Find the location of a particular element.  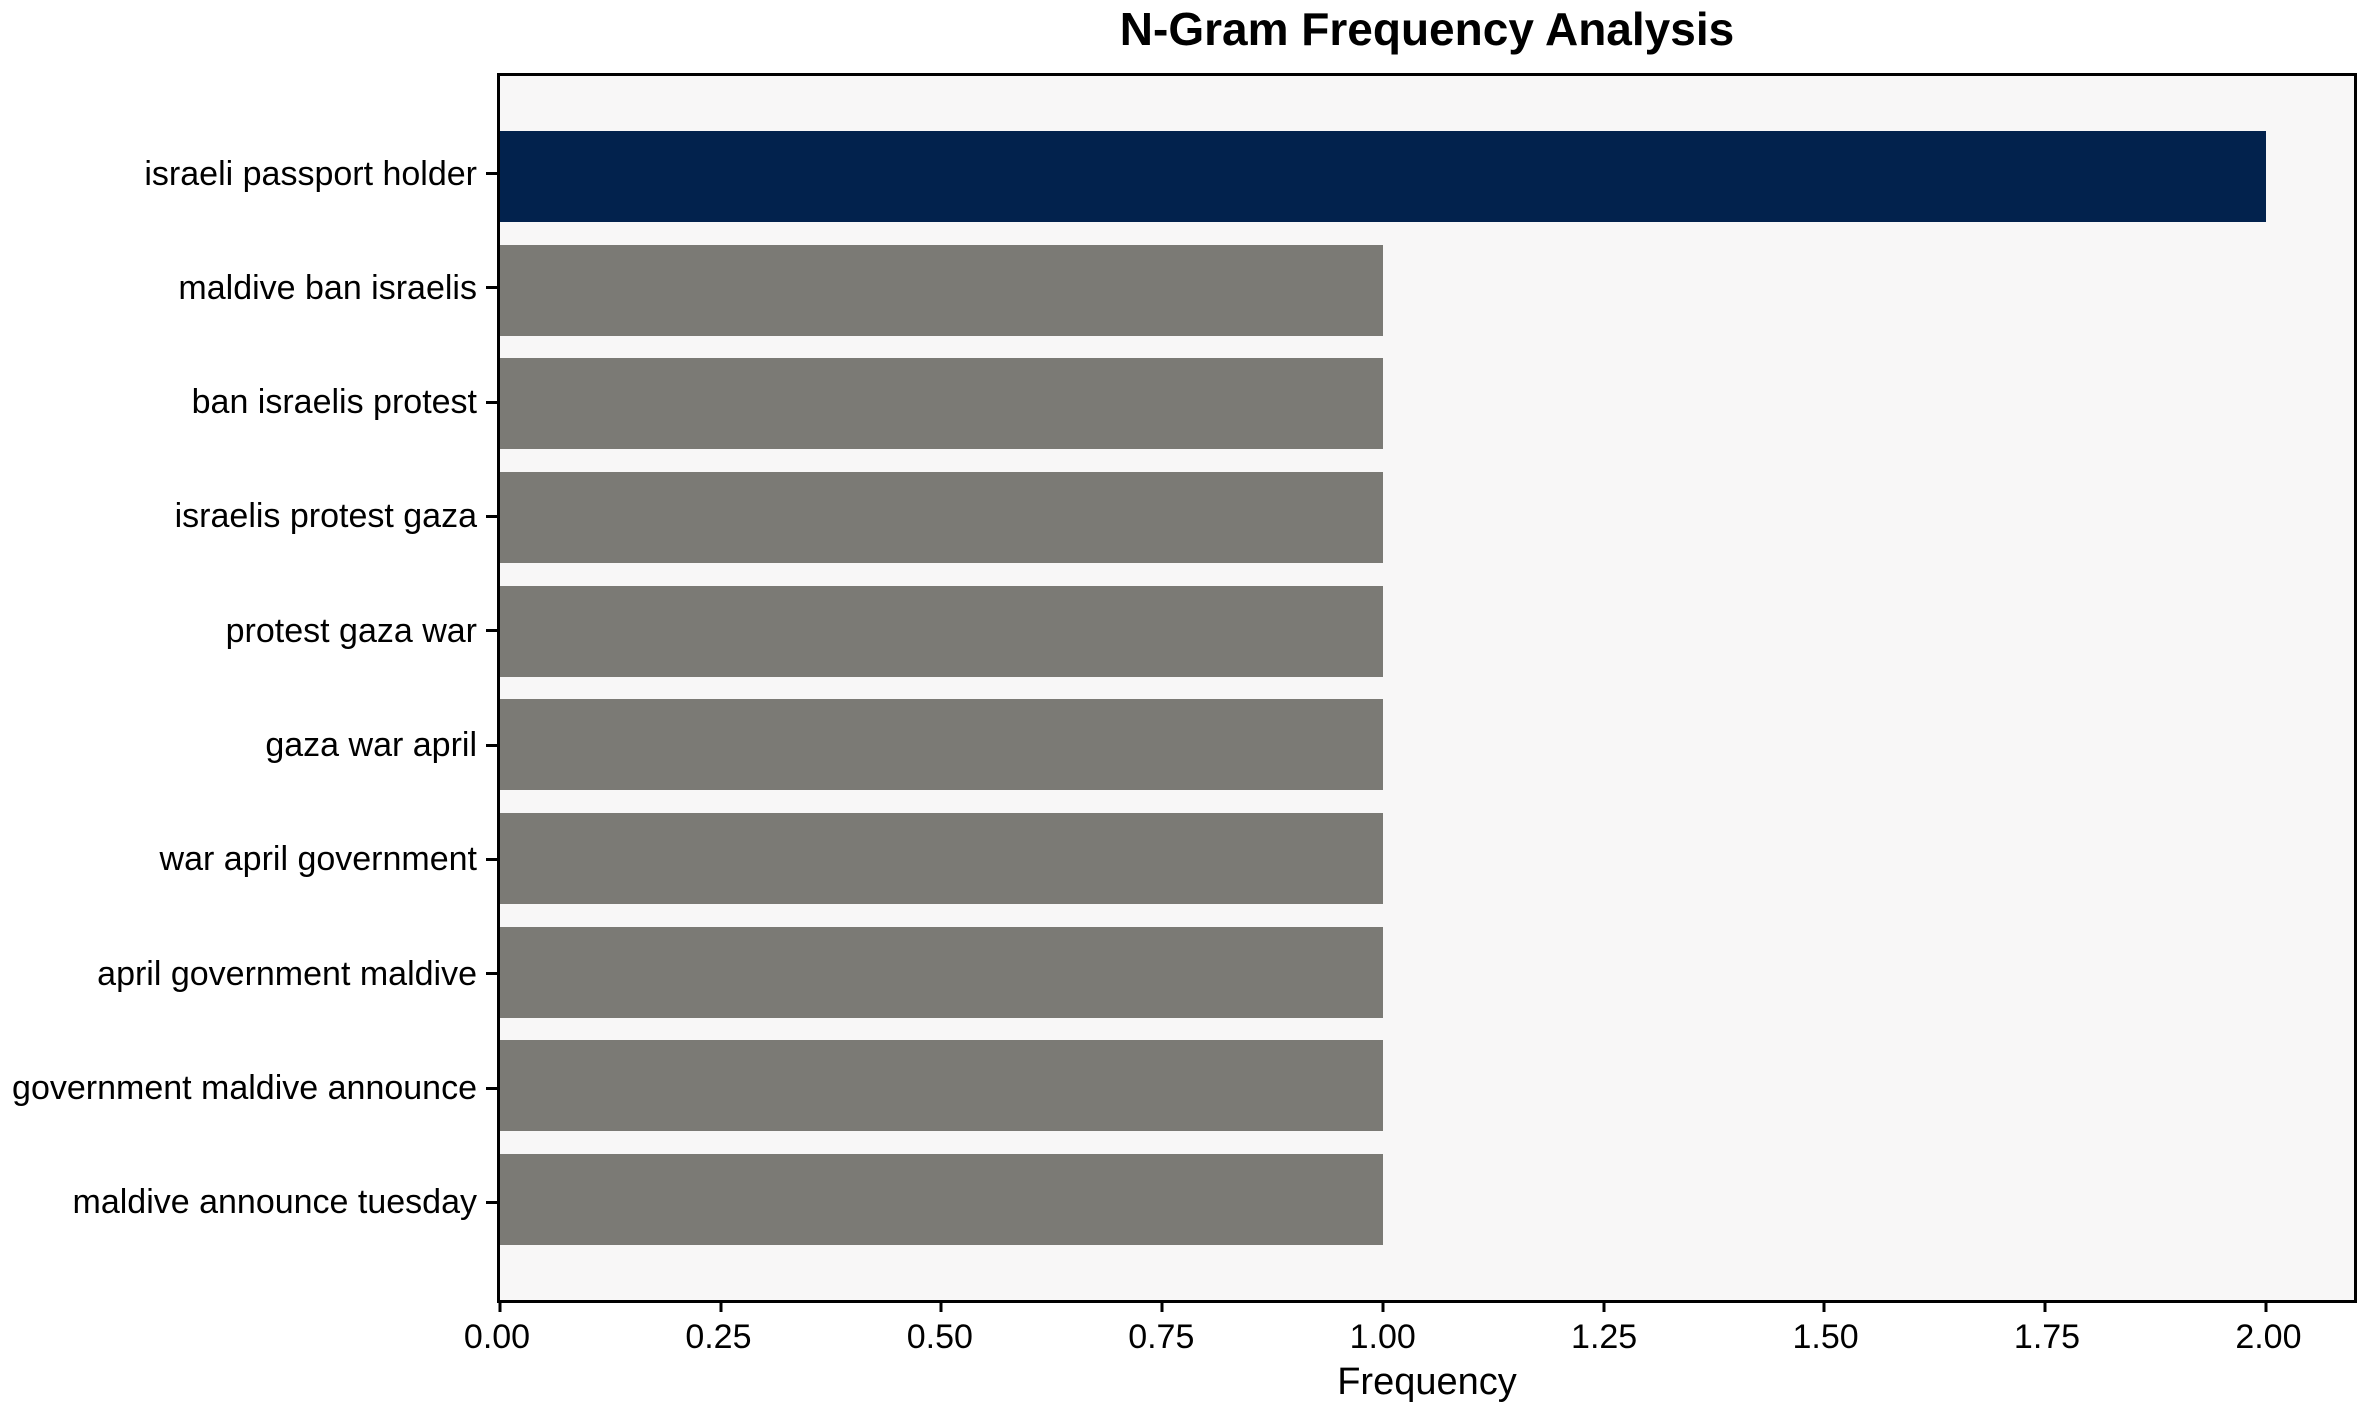

y-label-row: israeli passport holder is located at coordinates (248, 173).